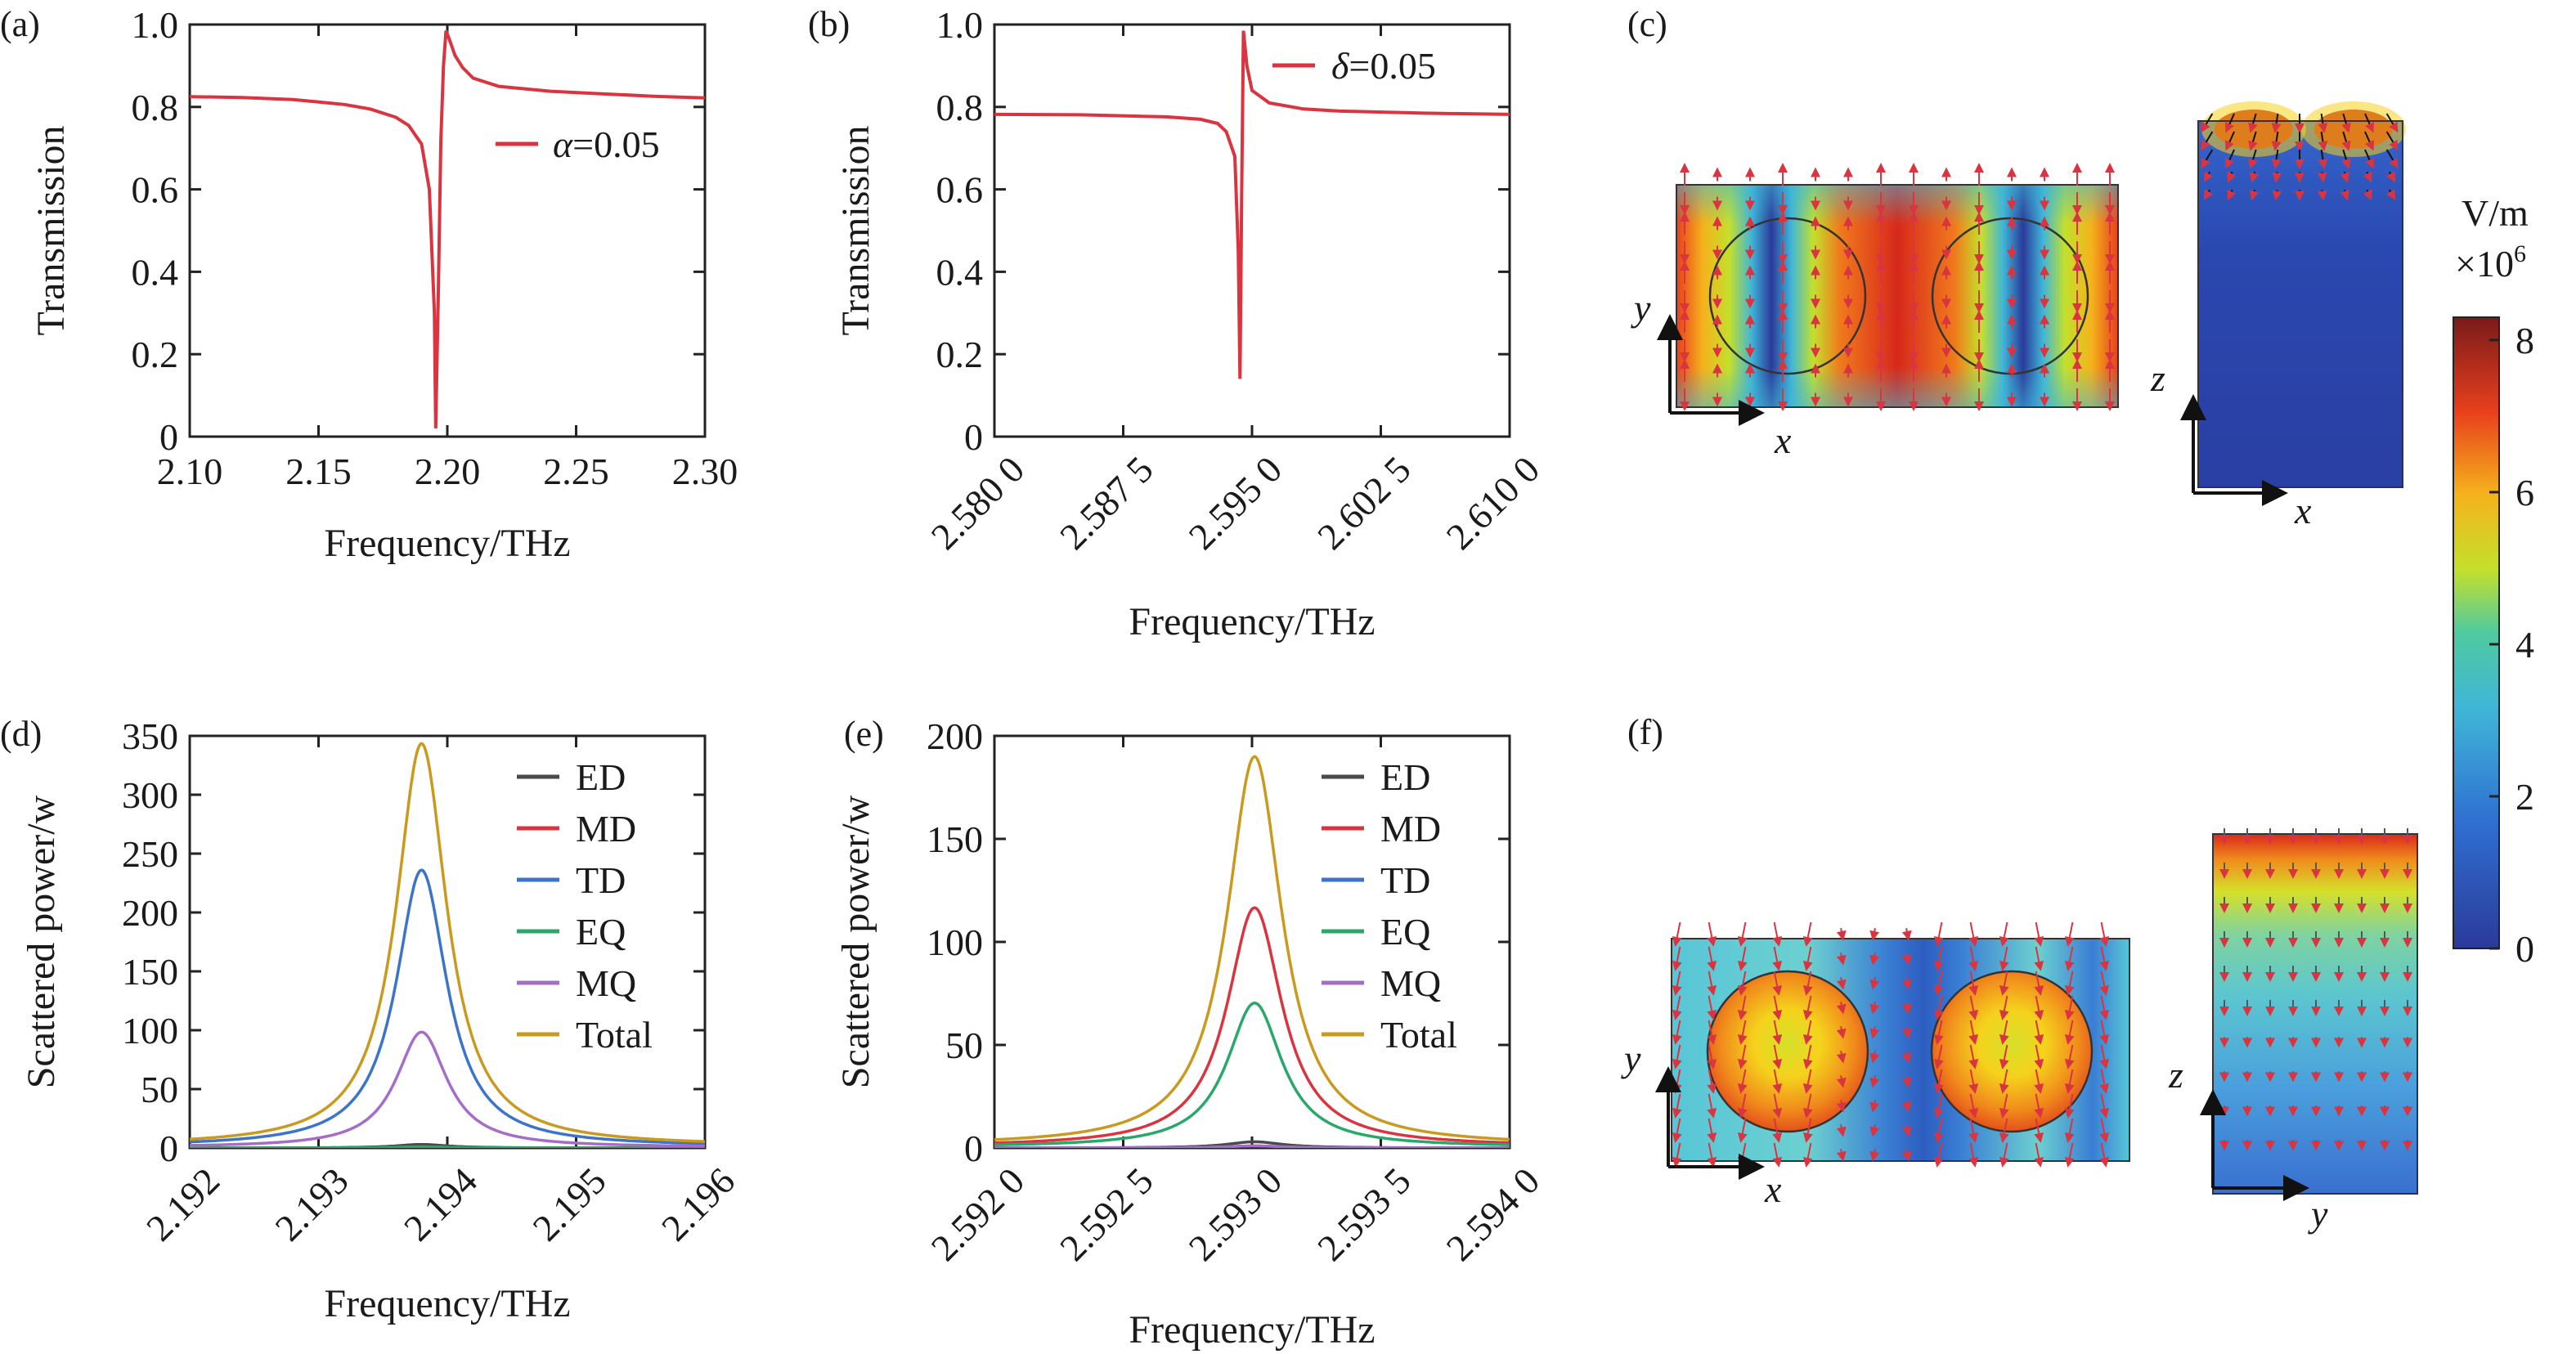  Describe the element at coordinates (698, 1204) in the screenshot. I see `x-tick-label: 2.196` at that location.